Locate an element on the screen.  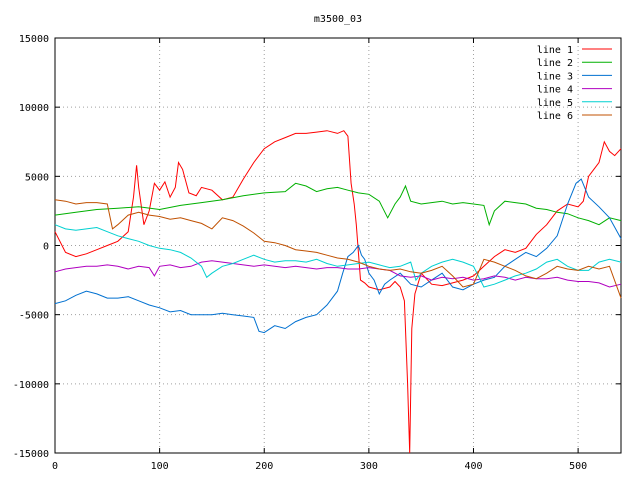
legend-label-1: line 1 is located at coordinates (555, 50).